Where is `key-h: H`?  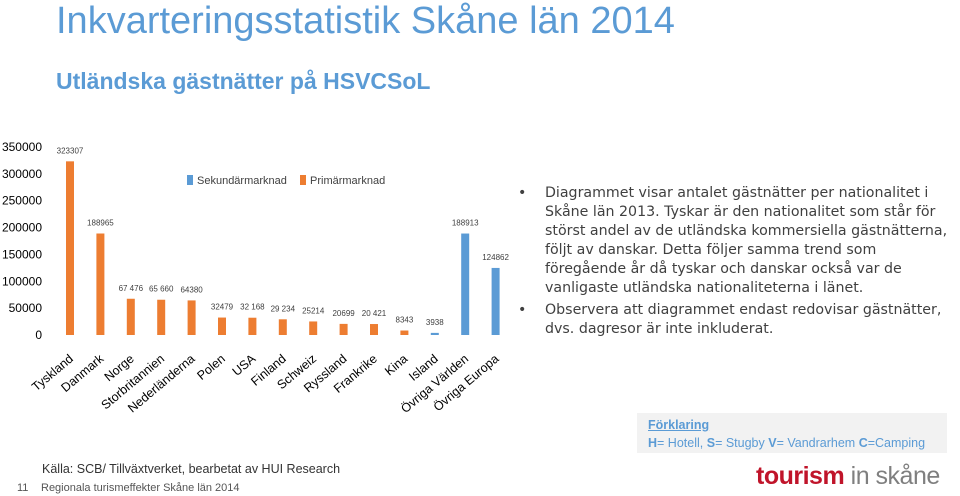
key-h: H is located at coordinates (653, 443).